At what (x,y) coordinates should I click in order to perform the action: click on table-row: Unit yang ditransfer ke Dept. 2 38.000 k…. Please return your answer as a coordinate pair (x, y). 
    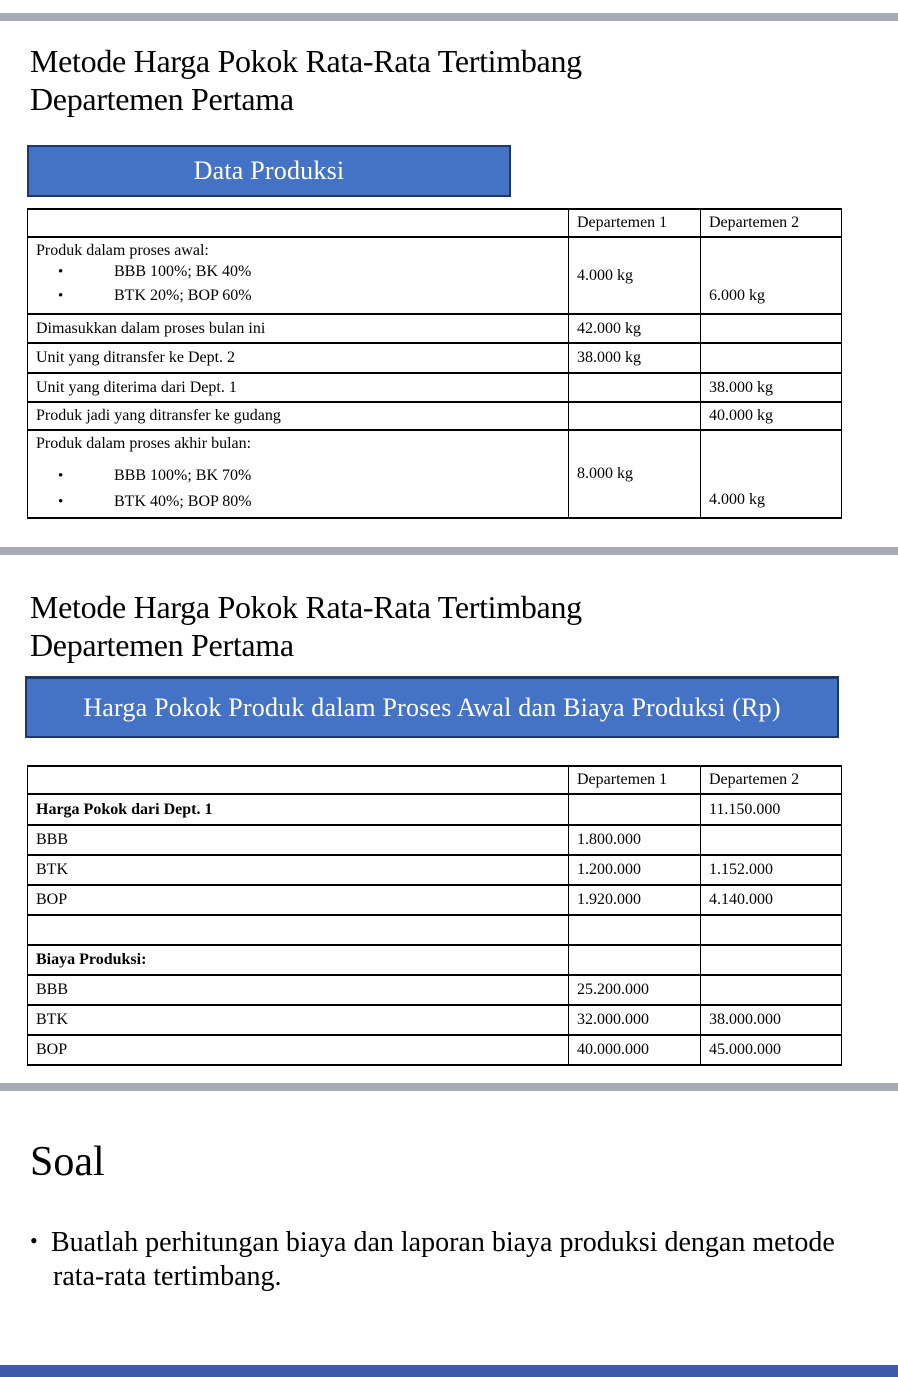
    Looking at the image, I should click on (434, 358).